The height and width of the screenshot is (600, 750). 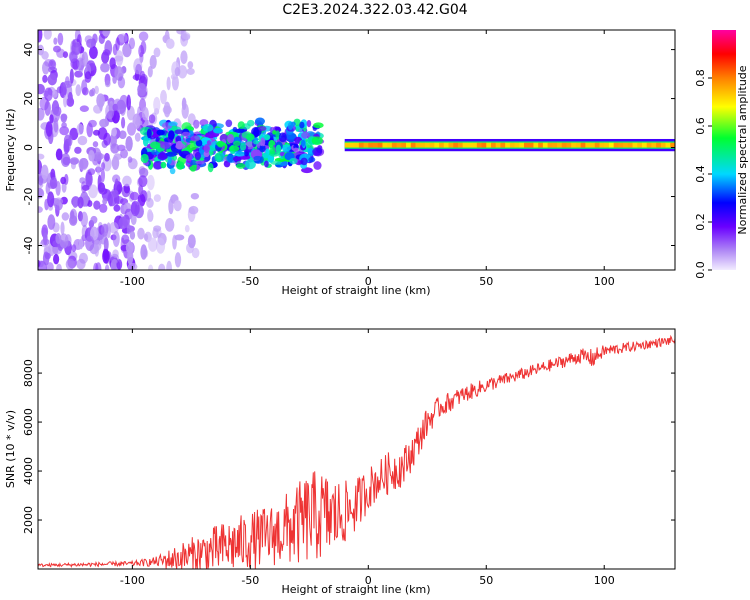 What do you see at coordinates (604, 281) in the screenshot?
I see `x-tick-label: 100` at bounding box center [604, 281].